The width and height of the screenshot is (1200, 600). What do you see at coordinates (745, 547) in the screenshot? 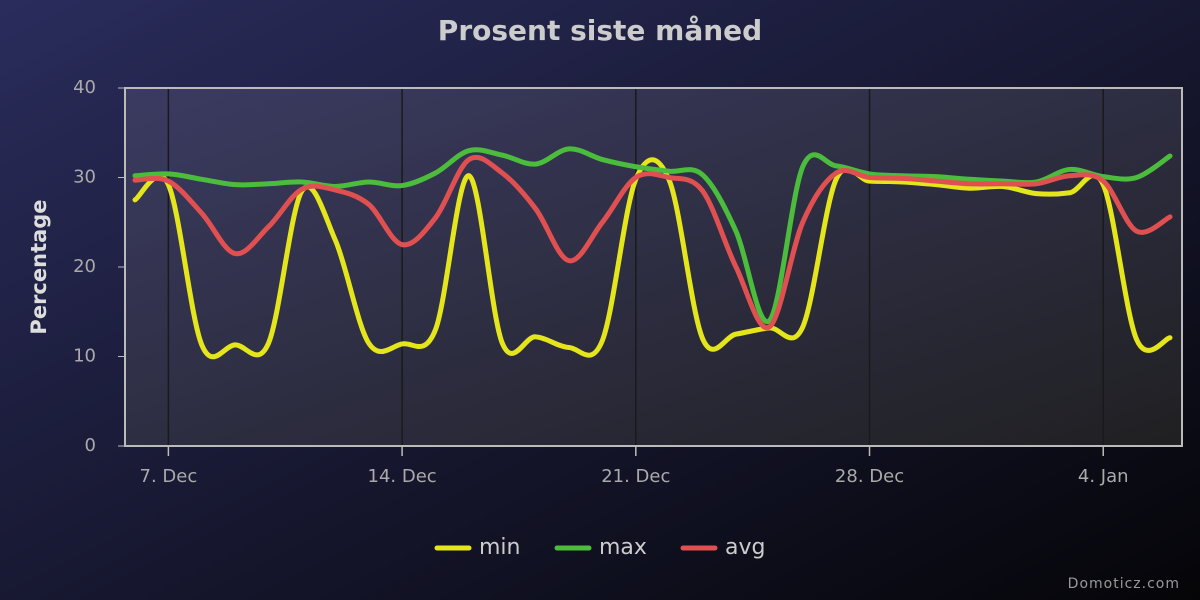
I see `legend-label: avg` at bounding box center [745, 547].